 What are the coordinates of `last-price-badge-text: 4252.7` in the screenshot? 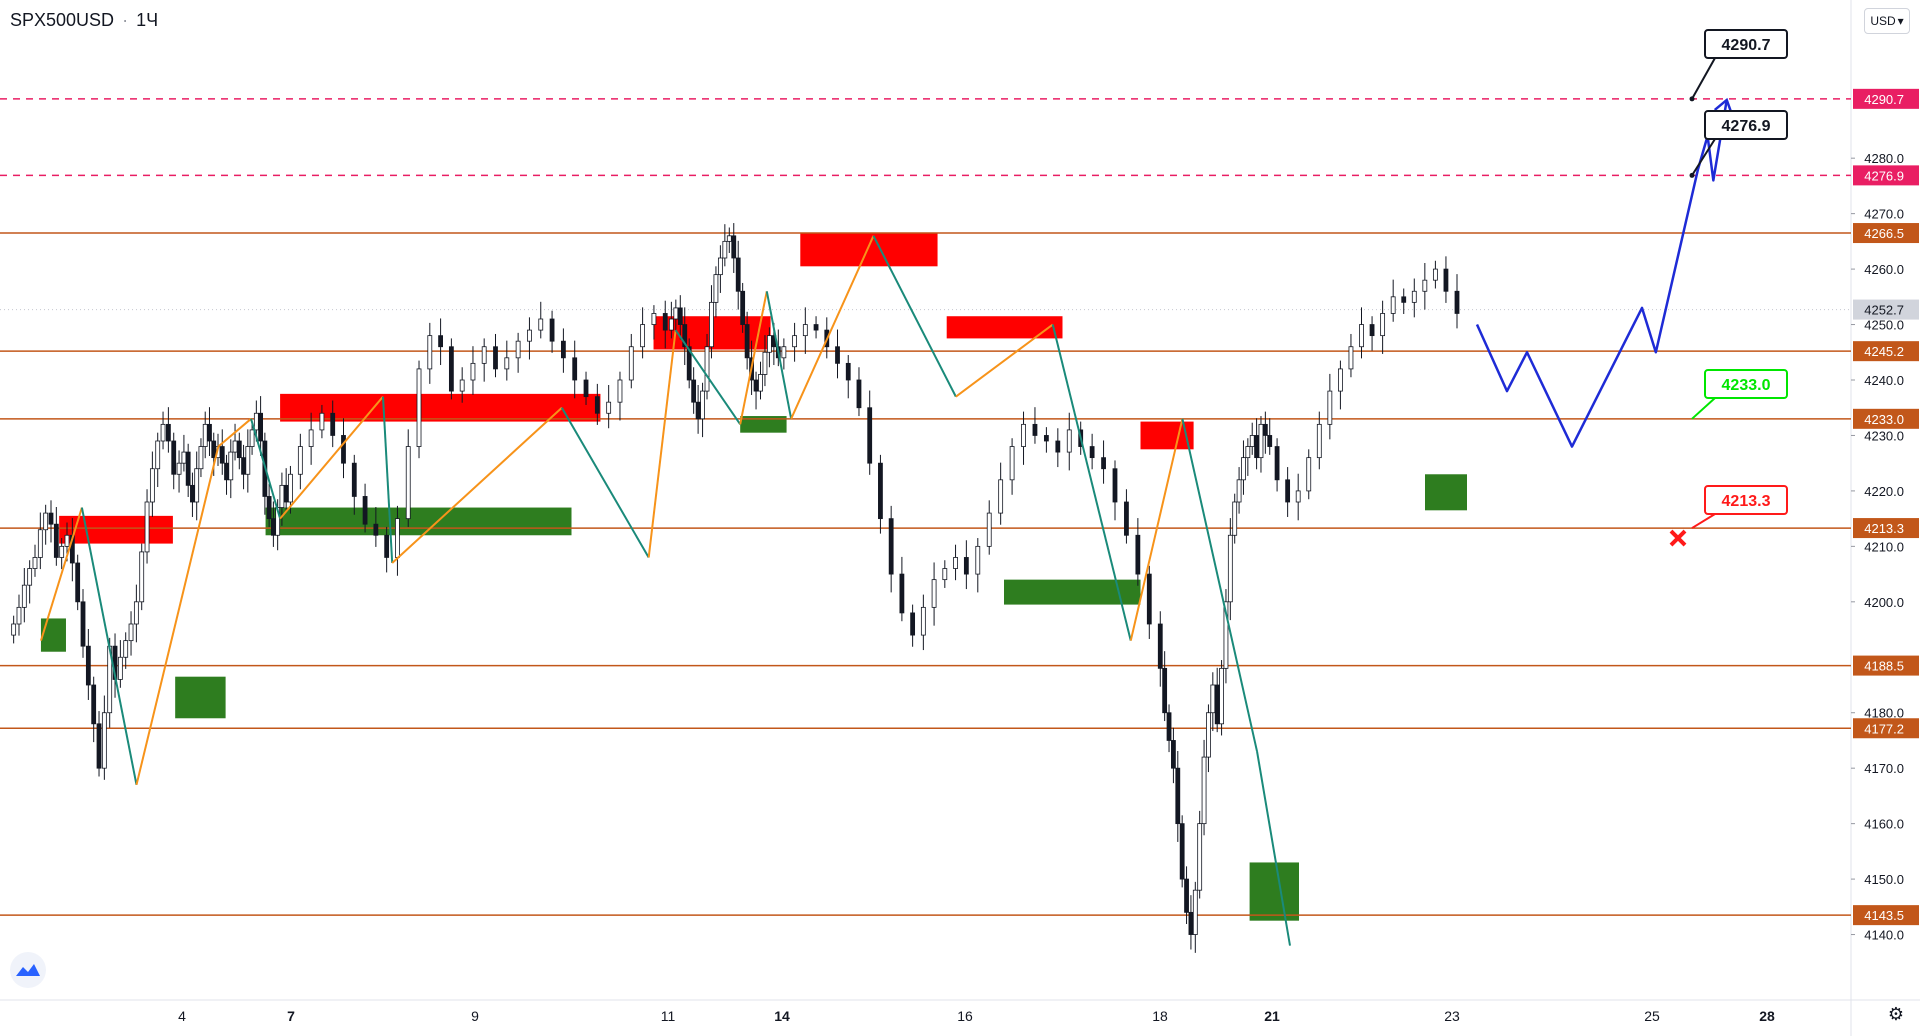 It's located at (1884, 310).